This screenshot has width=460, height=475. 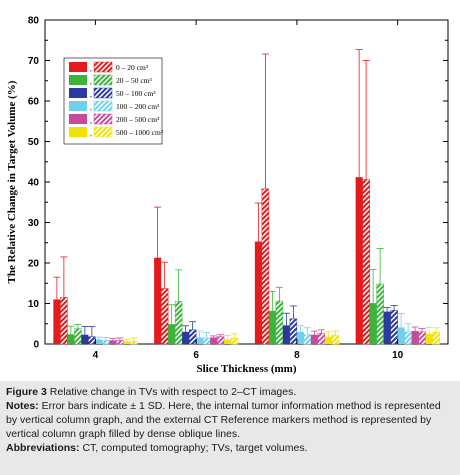 What do you see at coordinates (136, 93) in the screenshot?
I see `legend-label: 50 – 100 cm³` at bounding box center [136, 93].